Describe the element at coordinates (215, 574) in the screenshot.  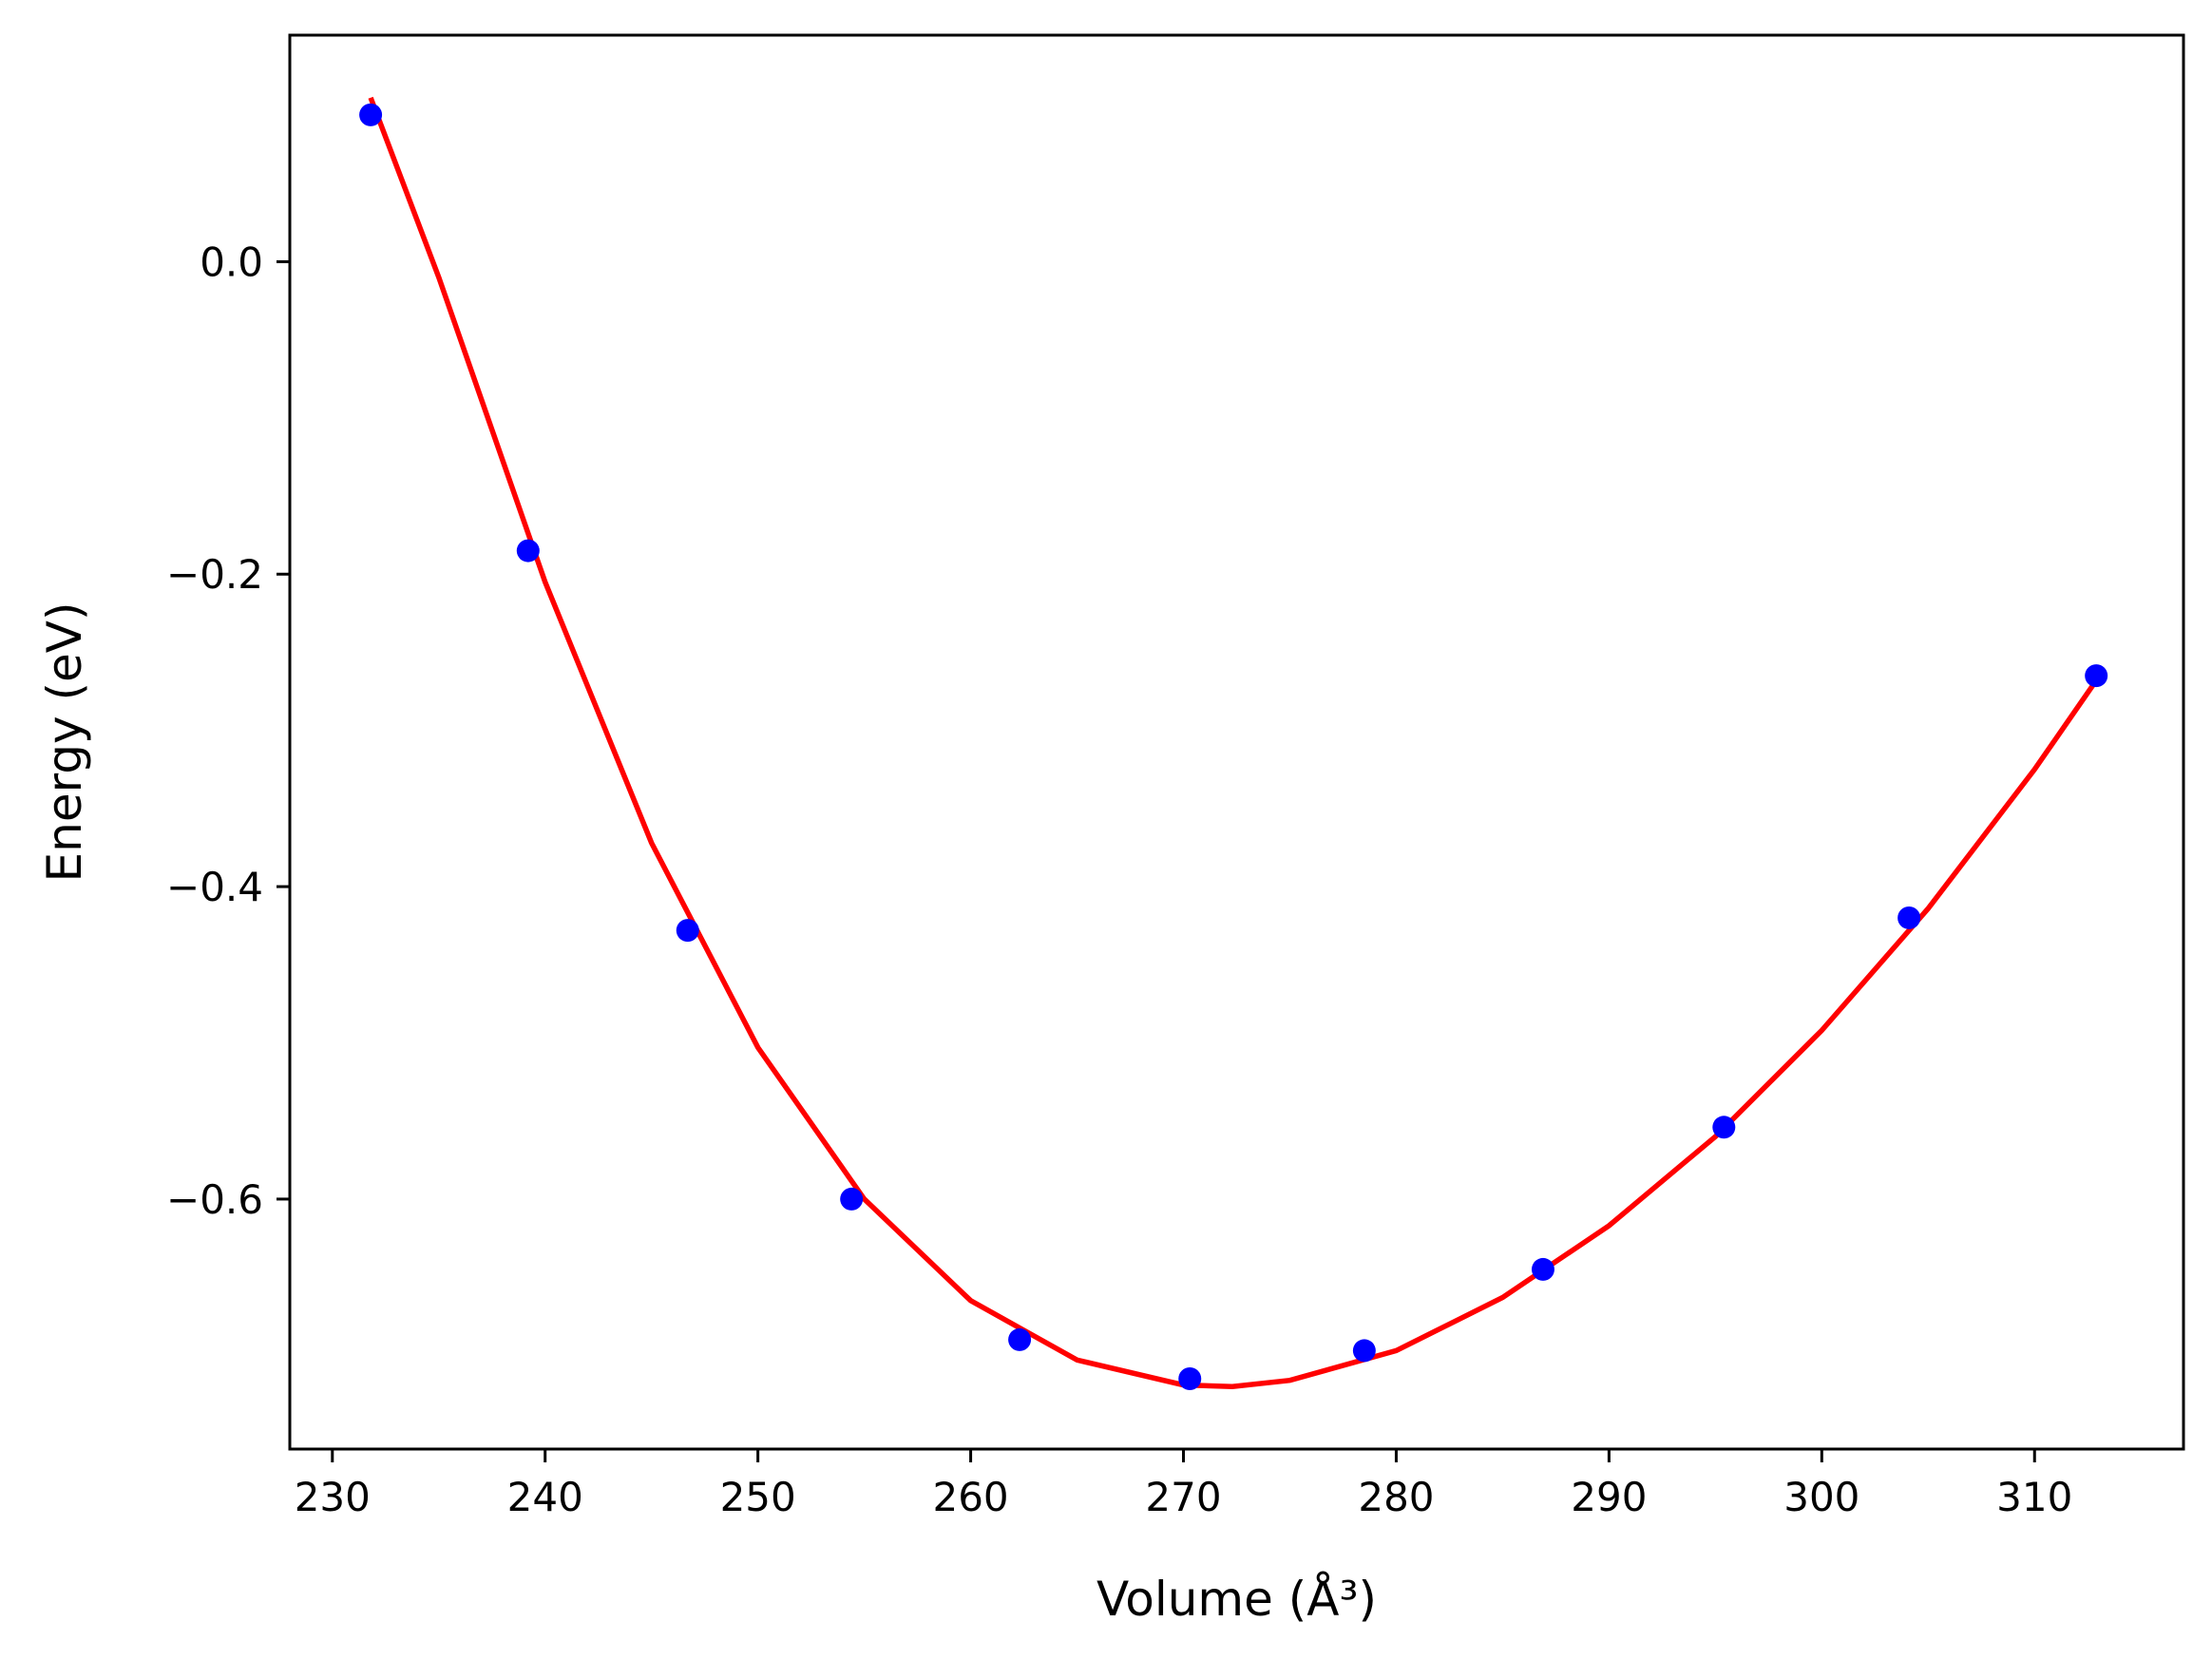
I see `y-tick-label: −0.2` at that location.